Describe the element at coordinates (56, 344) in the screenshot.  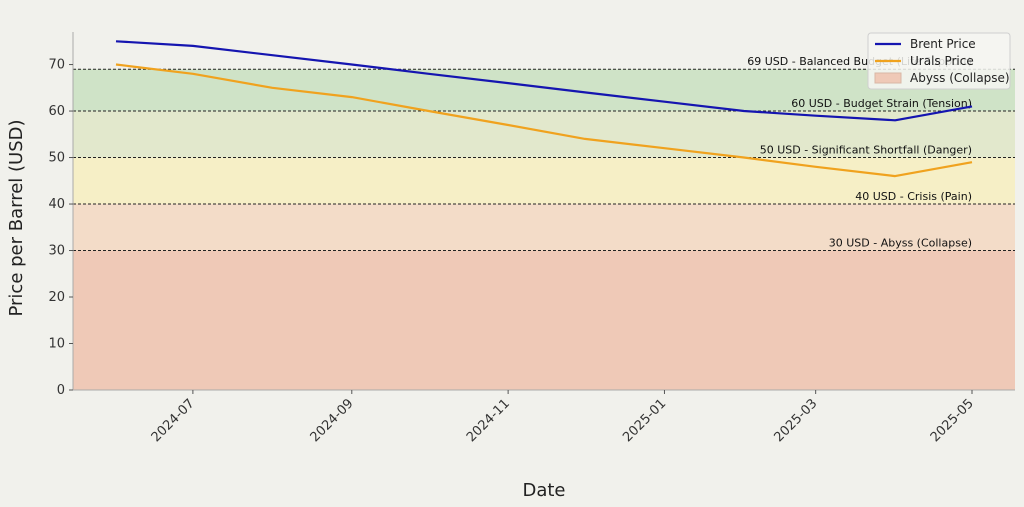
I see `y-tick-label-10: 10` at that location.